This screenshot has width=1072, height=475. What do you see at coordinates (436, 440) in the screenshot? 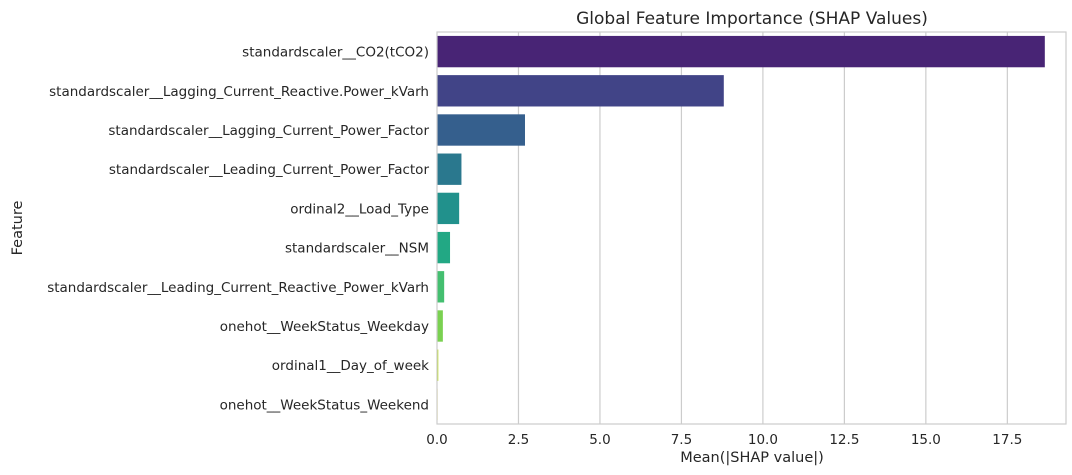
I see `x-tick-label: 0.0` at bounding box center [436, 440].